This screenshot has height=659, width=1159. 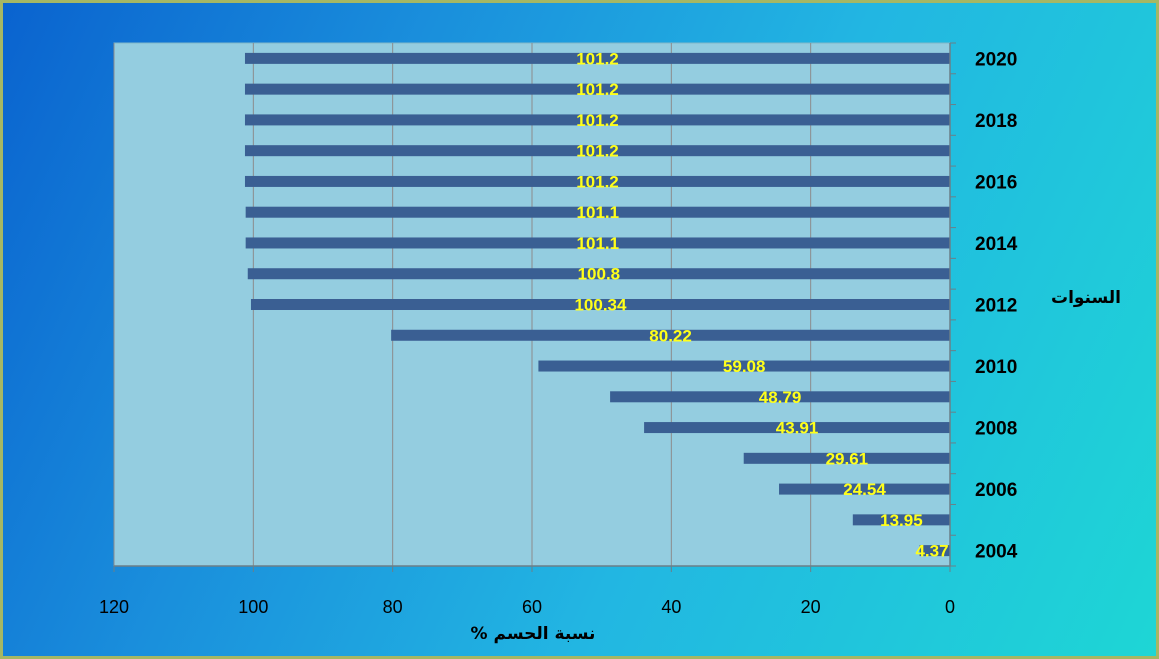 I want to click on y-tick-label: 2008, so click(x=996, y=429).